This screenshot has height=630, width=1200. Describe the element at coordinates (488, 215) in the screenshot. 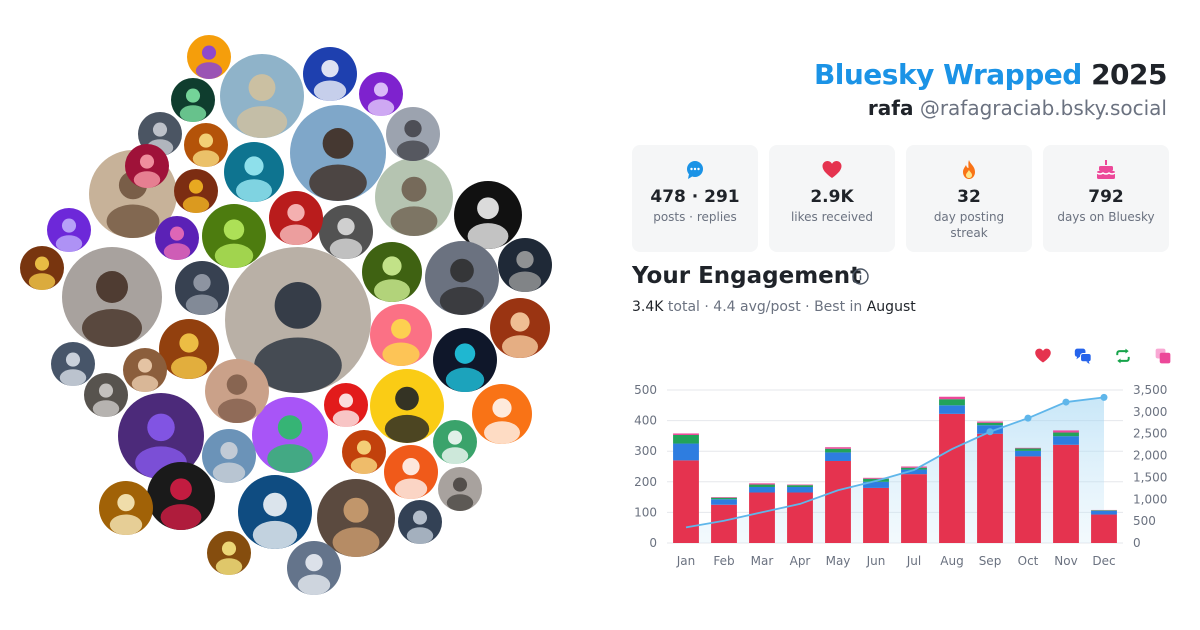

I see `avatar-s-logo` at that location.